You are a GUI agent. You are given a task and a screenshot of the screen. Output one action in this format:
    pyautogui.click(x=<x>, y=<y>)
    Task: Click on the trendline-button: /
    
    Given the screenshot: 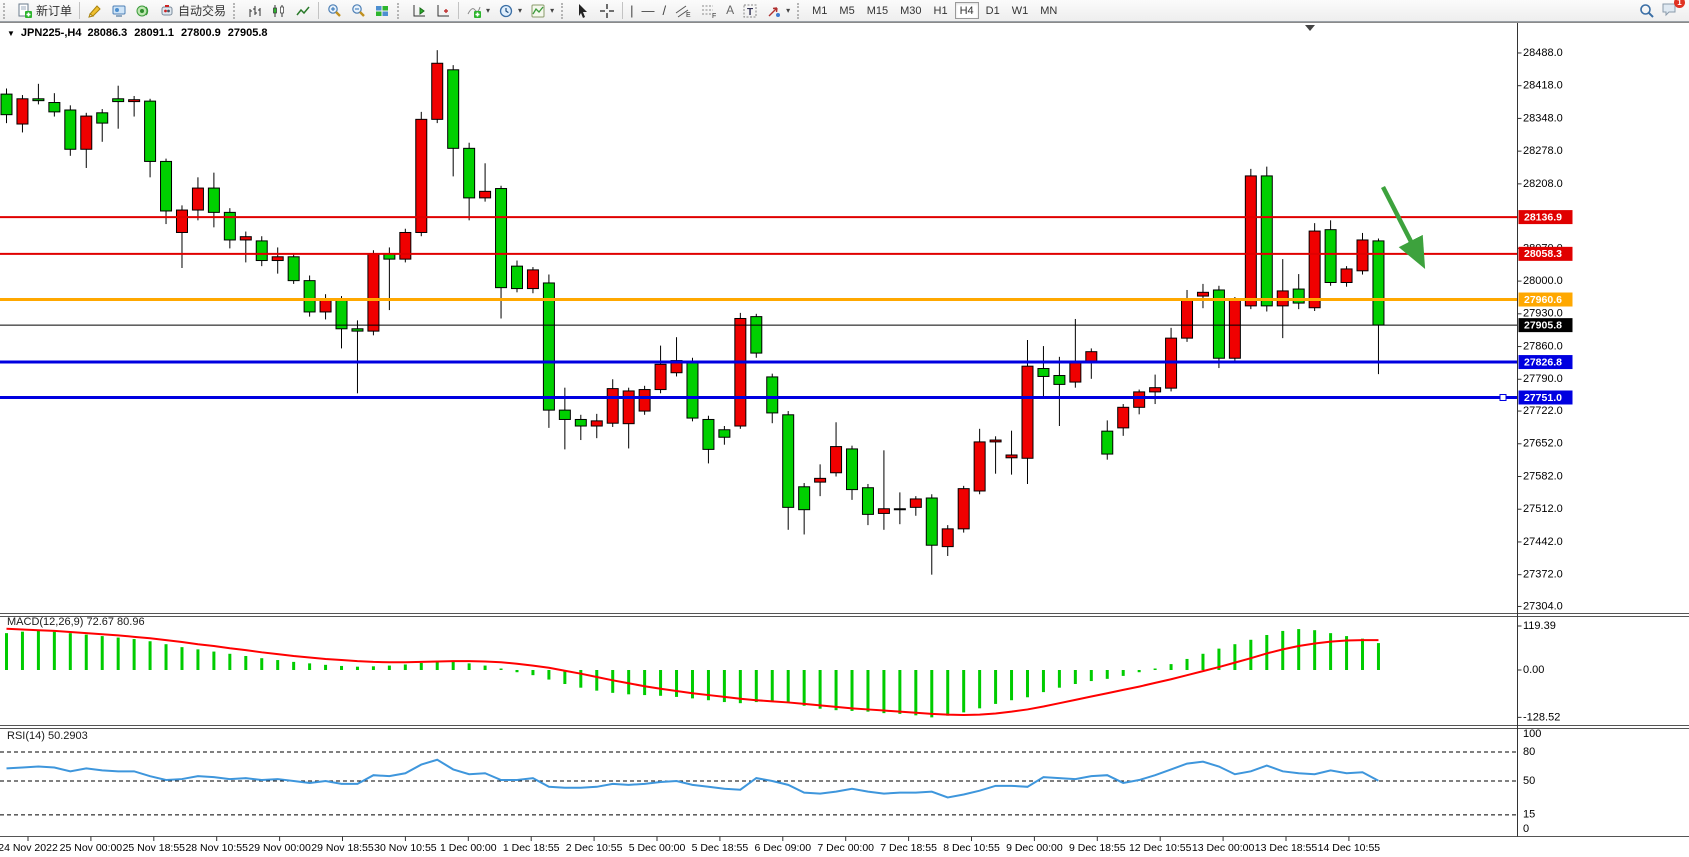 What is the action you would take?
    pyautogui.click(x=664, y=10)
    